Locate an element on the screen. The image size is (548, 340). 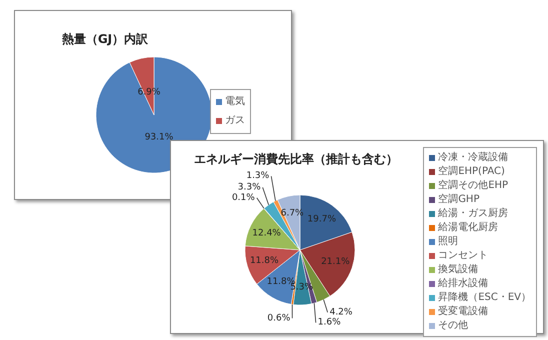
data-label: 1.3% is located at coordinates (258, 176).